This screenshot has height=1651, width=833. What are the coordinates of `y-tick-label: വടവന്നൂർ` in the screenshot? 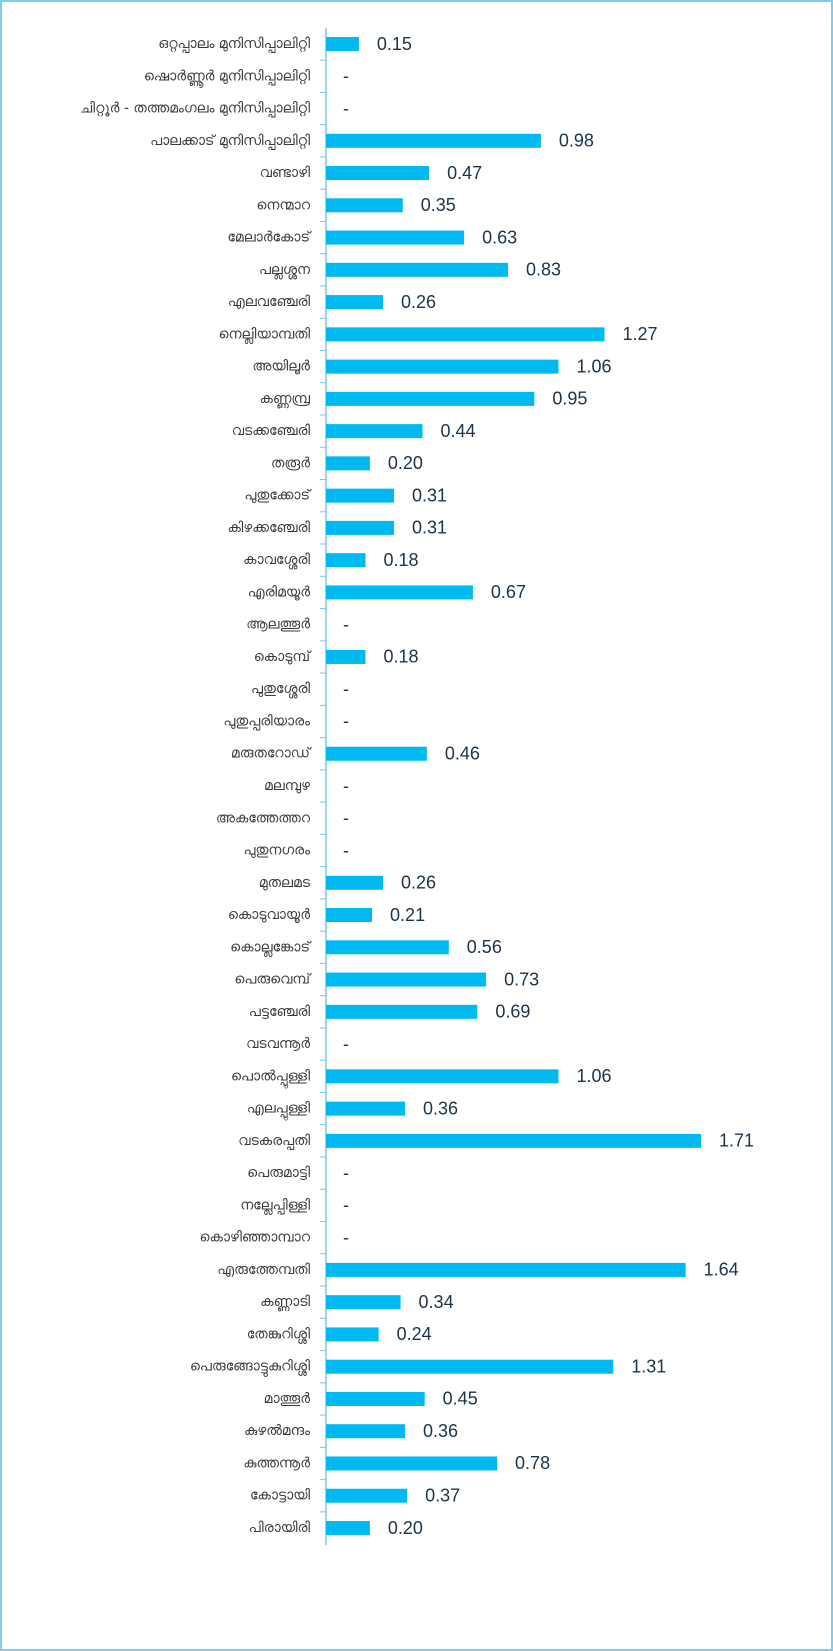 It's located at (278, 1044).